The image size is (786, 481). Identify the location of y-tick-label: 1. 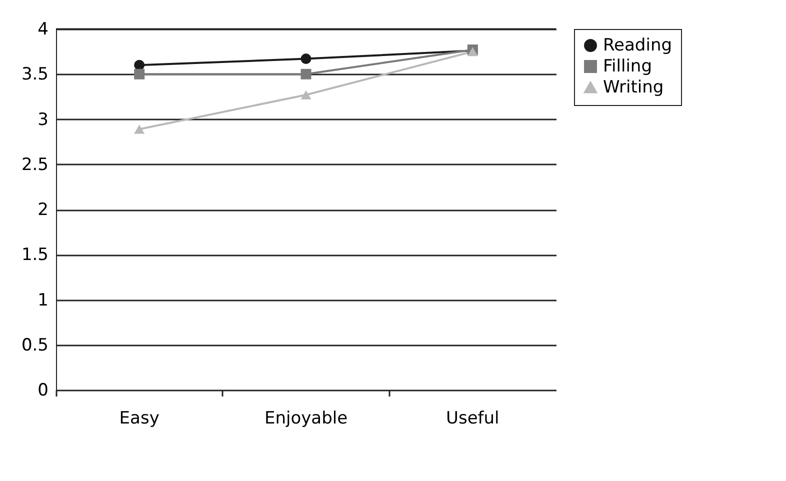
(43, 300).